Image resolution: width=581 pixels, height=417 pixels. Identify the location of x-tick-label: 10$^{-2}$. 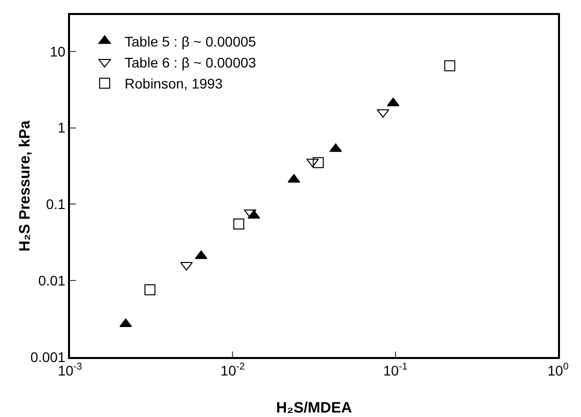
(232, 370).